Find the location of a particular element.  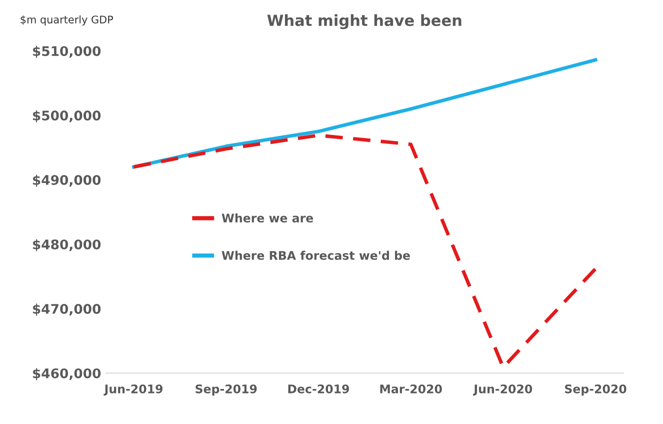

y-tick-label: $500,000 is located at coordinates (66, 116).